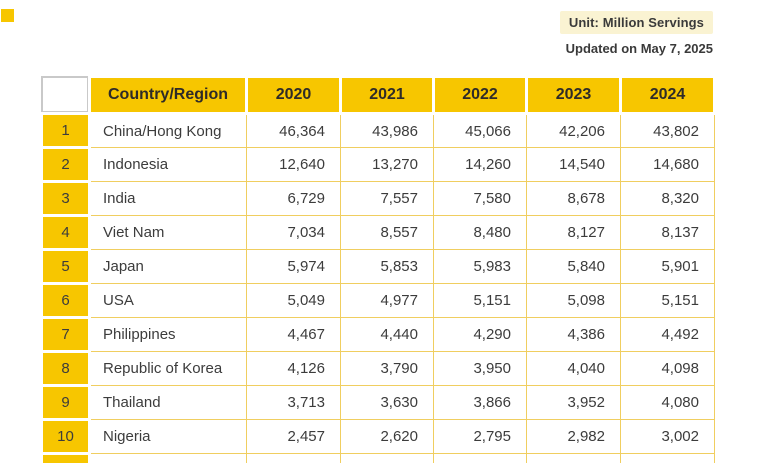 This screenshot has height=463, width=768. I want to click on value-cell: 2,457, so click(293, 436).